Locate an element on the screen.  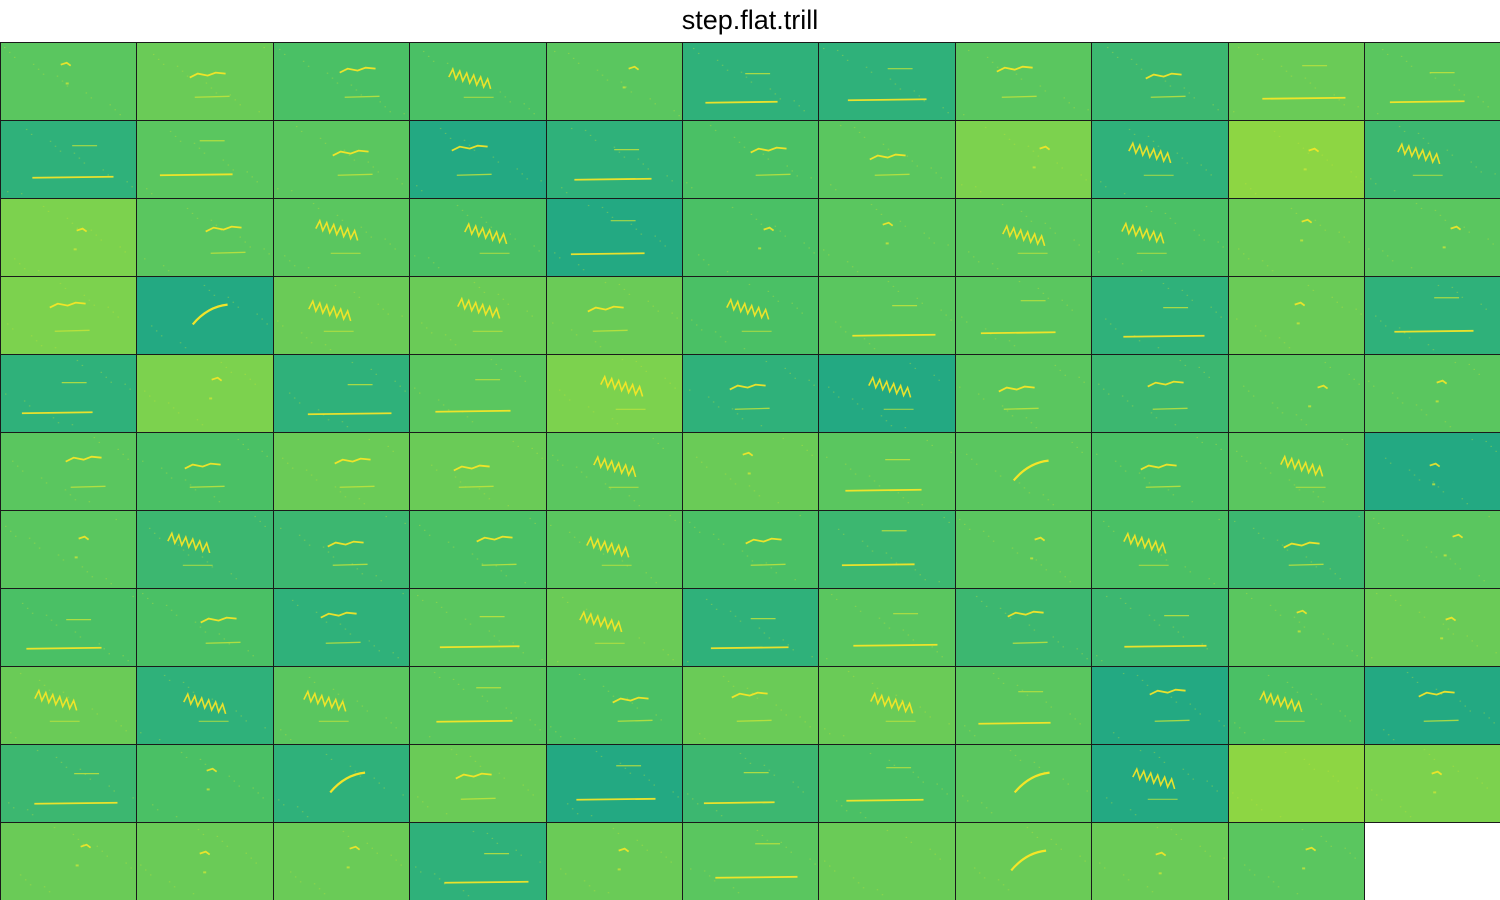
figure-title: step.flat.trill is located at coordinates (750, 20).